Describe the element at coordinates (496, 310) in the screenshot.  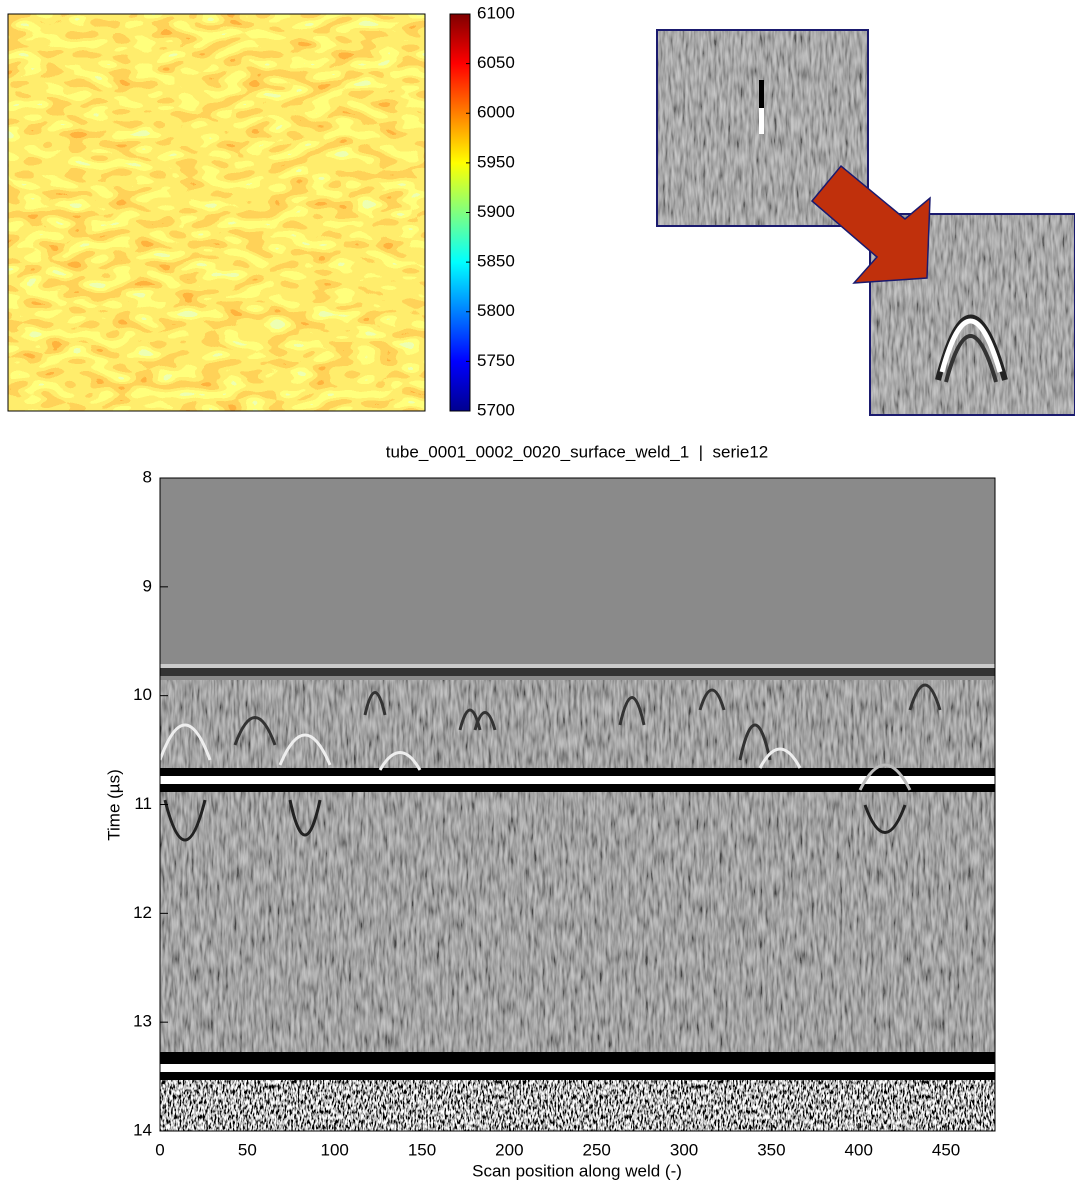
I see `colorbar-tick-label: 5800` at that location.